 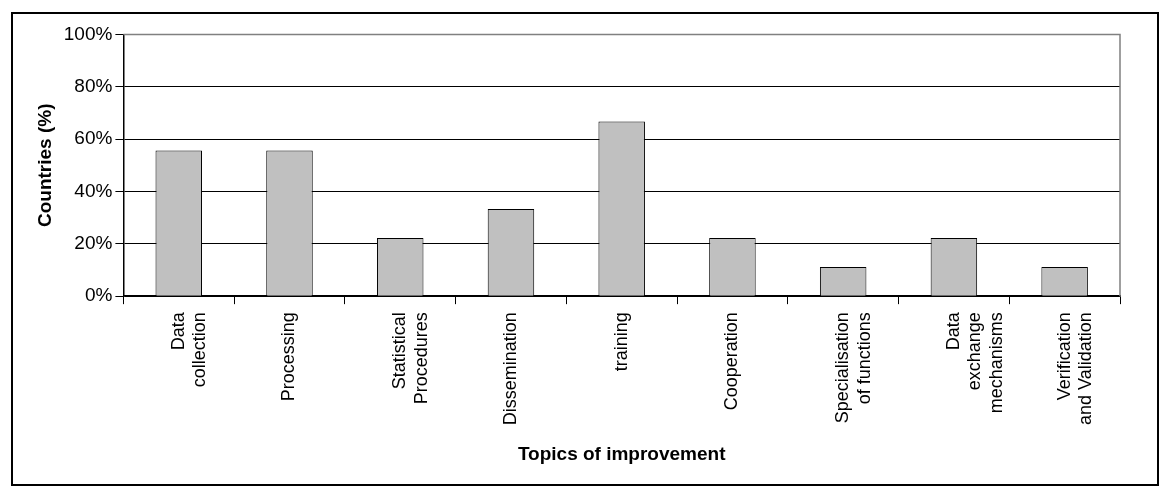 I want to click on x-tick-label: Processing, so click(x=288, y=357).